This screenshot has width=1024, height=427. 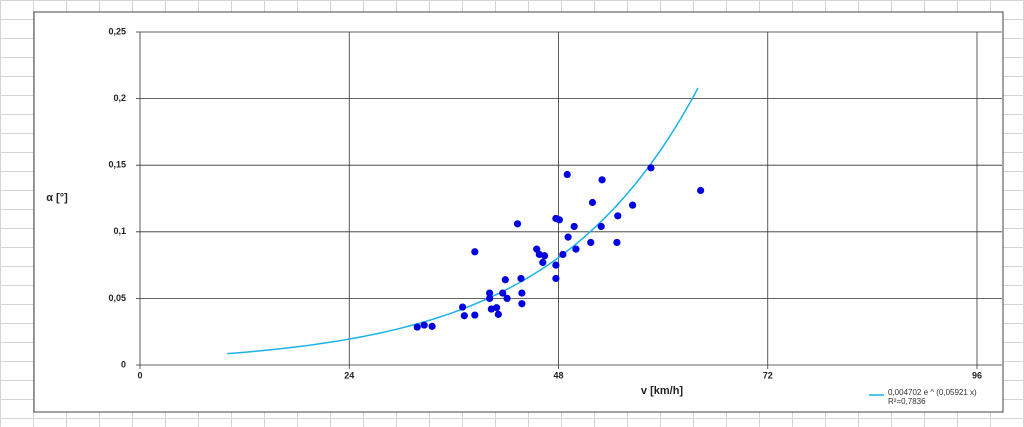 I want to click on y-tick-label: 0,2, so click(x=119, y=98).